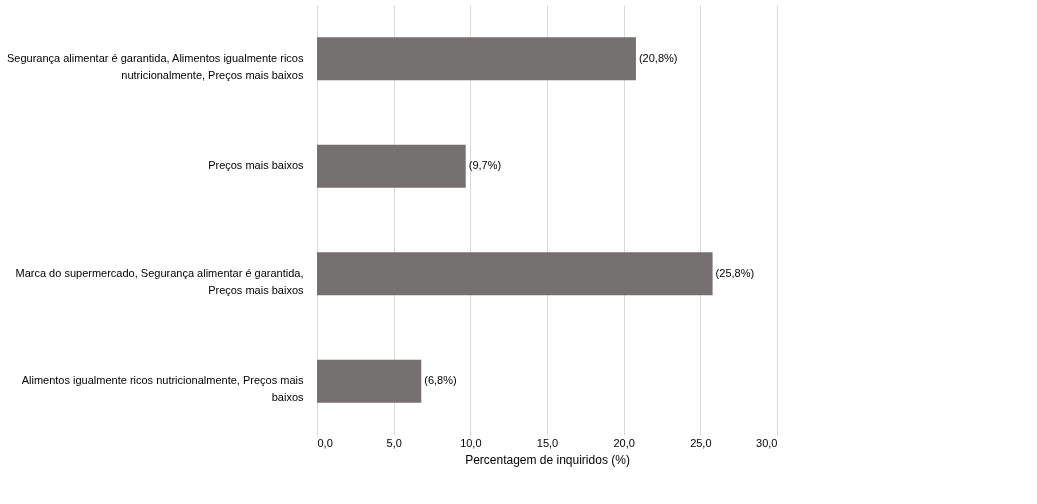 This screenshot has width=1037, height=504. Describe the element at coordinates (485, 165) in the screenshot. I see `data-label: (9,7%)` at that location.